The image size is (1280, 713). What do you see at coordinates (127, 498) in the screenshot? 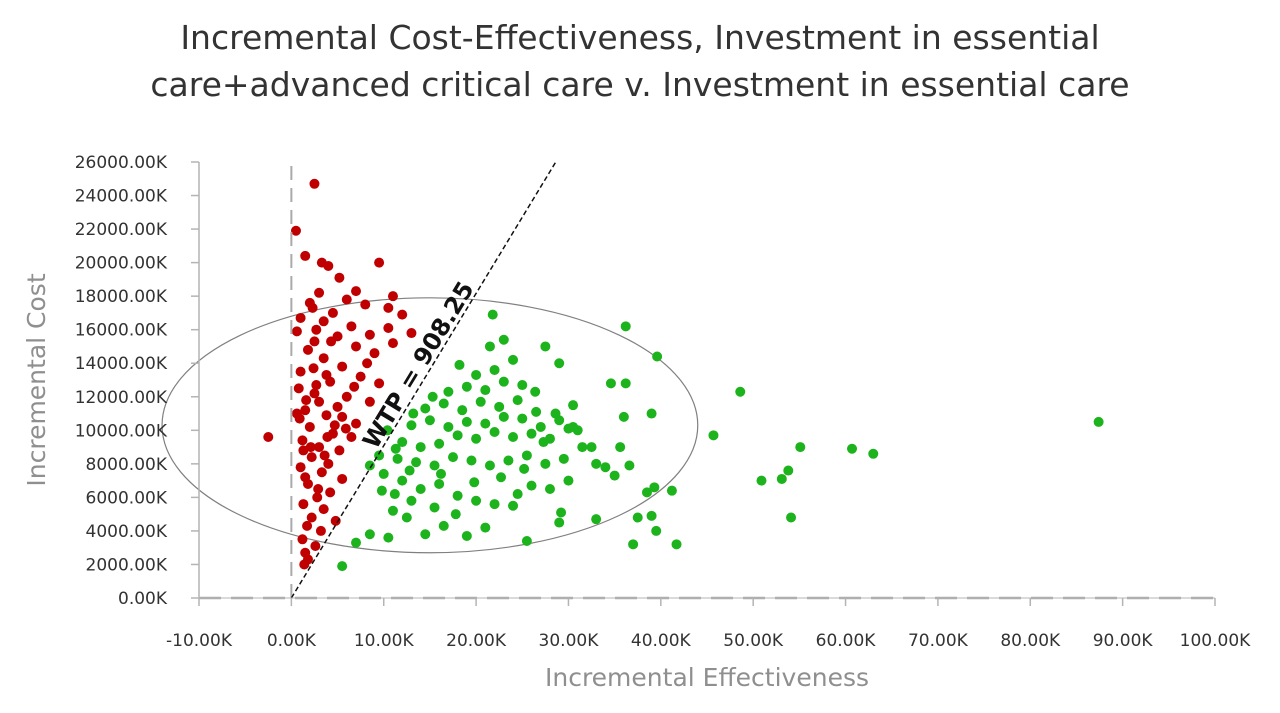
I see `y-tick-label: 6000.00K` at bounding box center [127, 498].